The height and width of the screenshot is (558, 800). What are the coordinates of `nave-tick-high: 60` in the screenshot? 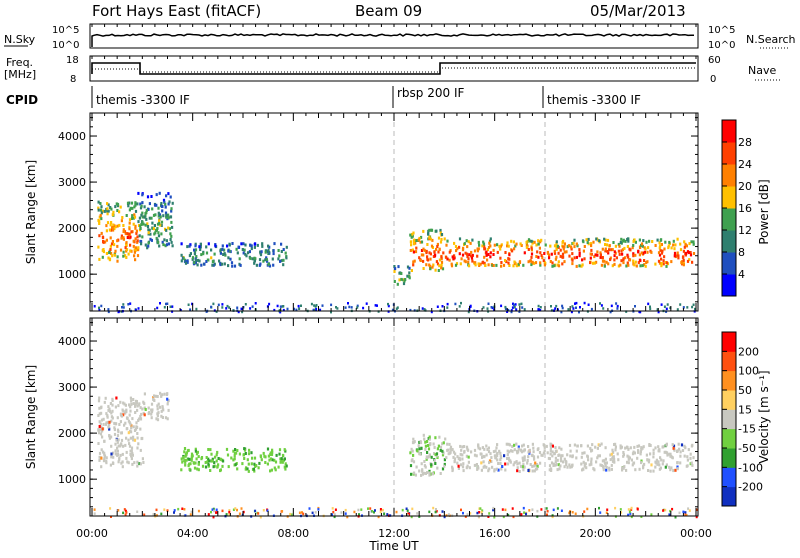 It's located at (714, 60).